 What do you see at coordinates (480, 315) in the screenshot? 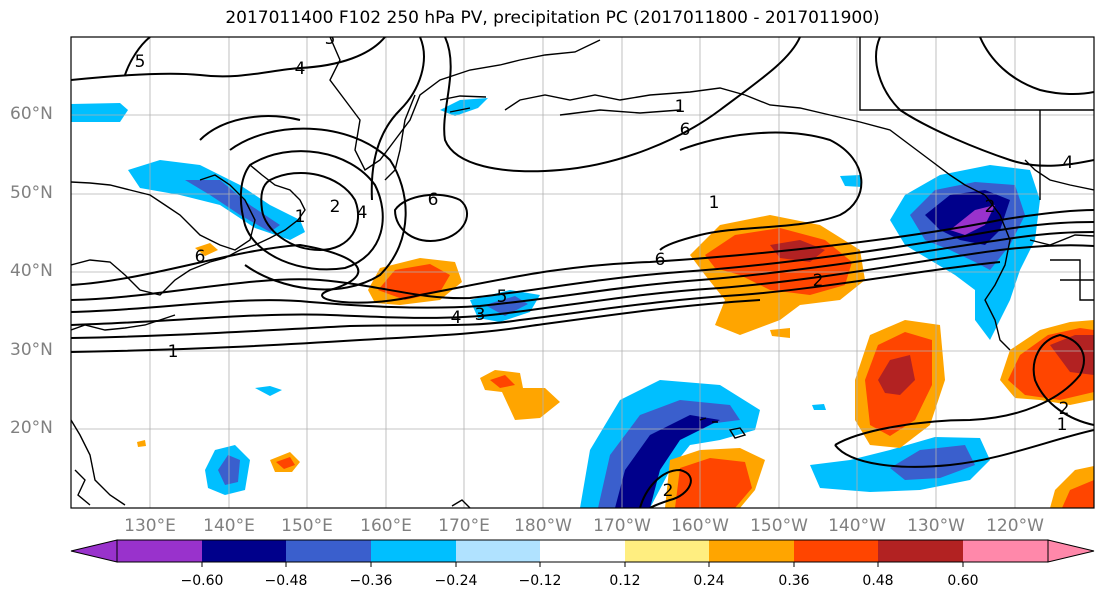
I see `contour-label: 3` at bounding box center [480, 315].